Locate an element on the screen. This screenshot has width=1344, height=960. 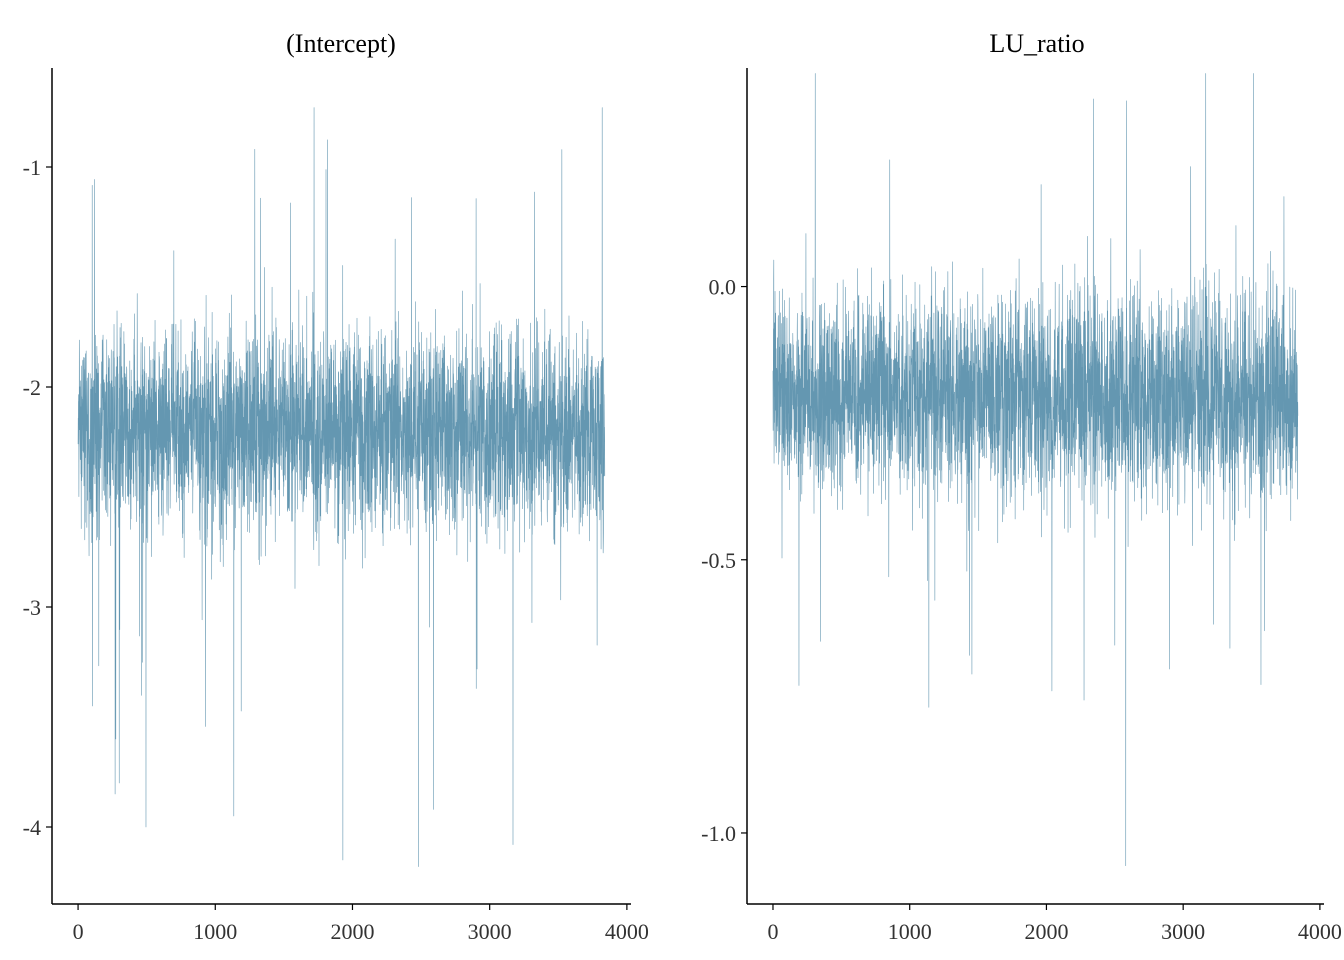
y-tick-label: 0.0 is located at coordinates (723, 287).